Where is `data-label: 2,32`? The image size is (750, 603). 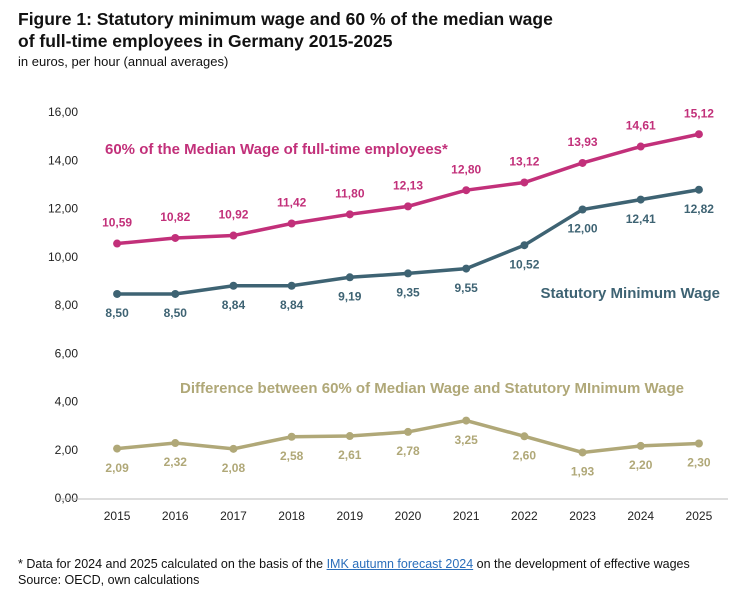
data-label: 2,32 is located at coordinates (176, 462).